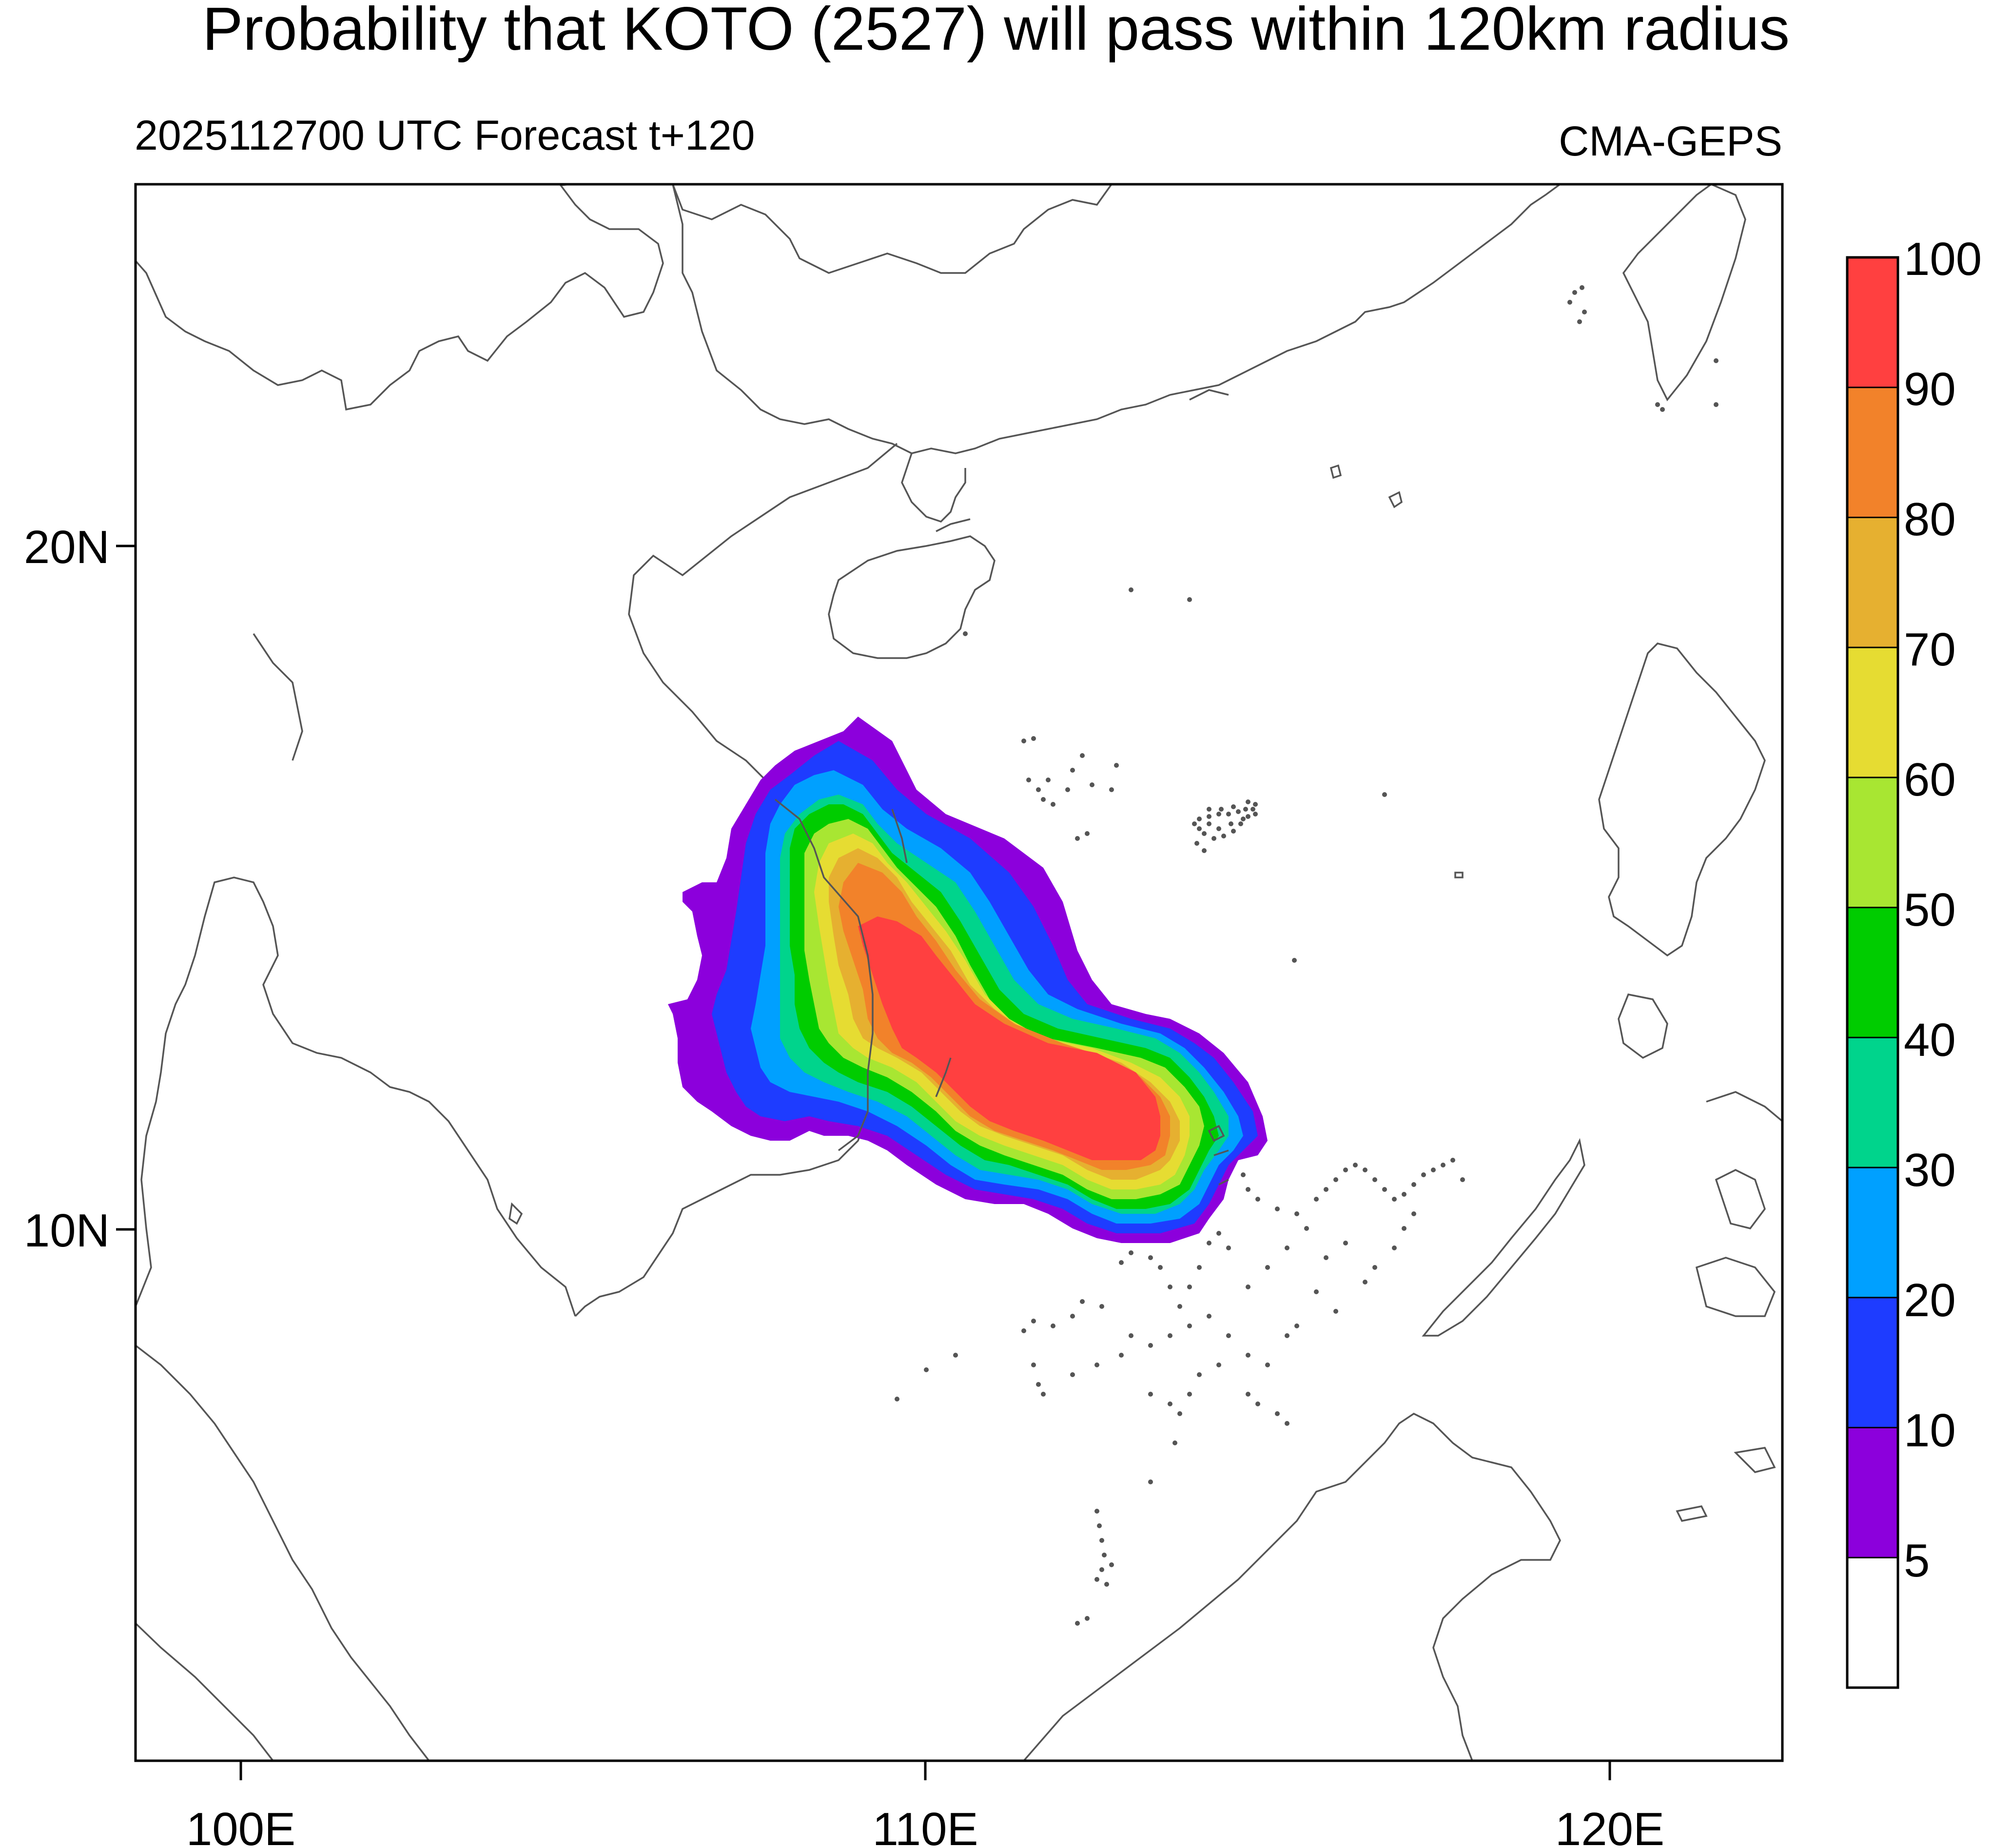  Describe the element at coordinates (1292, 1586) in the screenshot. I see `borneo-coast` at that location.